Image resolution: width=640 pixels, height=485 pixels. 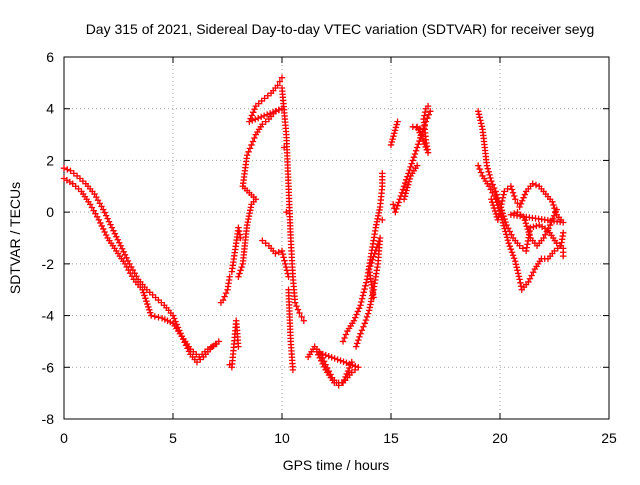 I want to click on series-late-trace-b, so click(x=521, y=227).